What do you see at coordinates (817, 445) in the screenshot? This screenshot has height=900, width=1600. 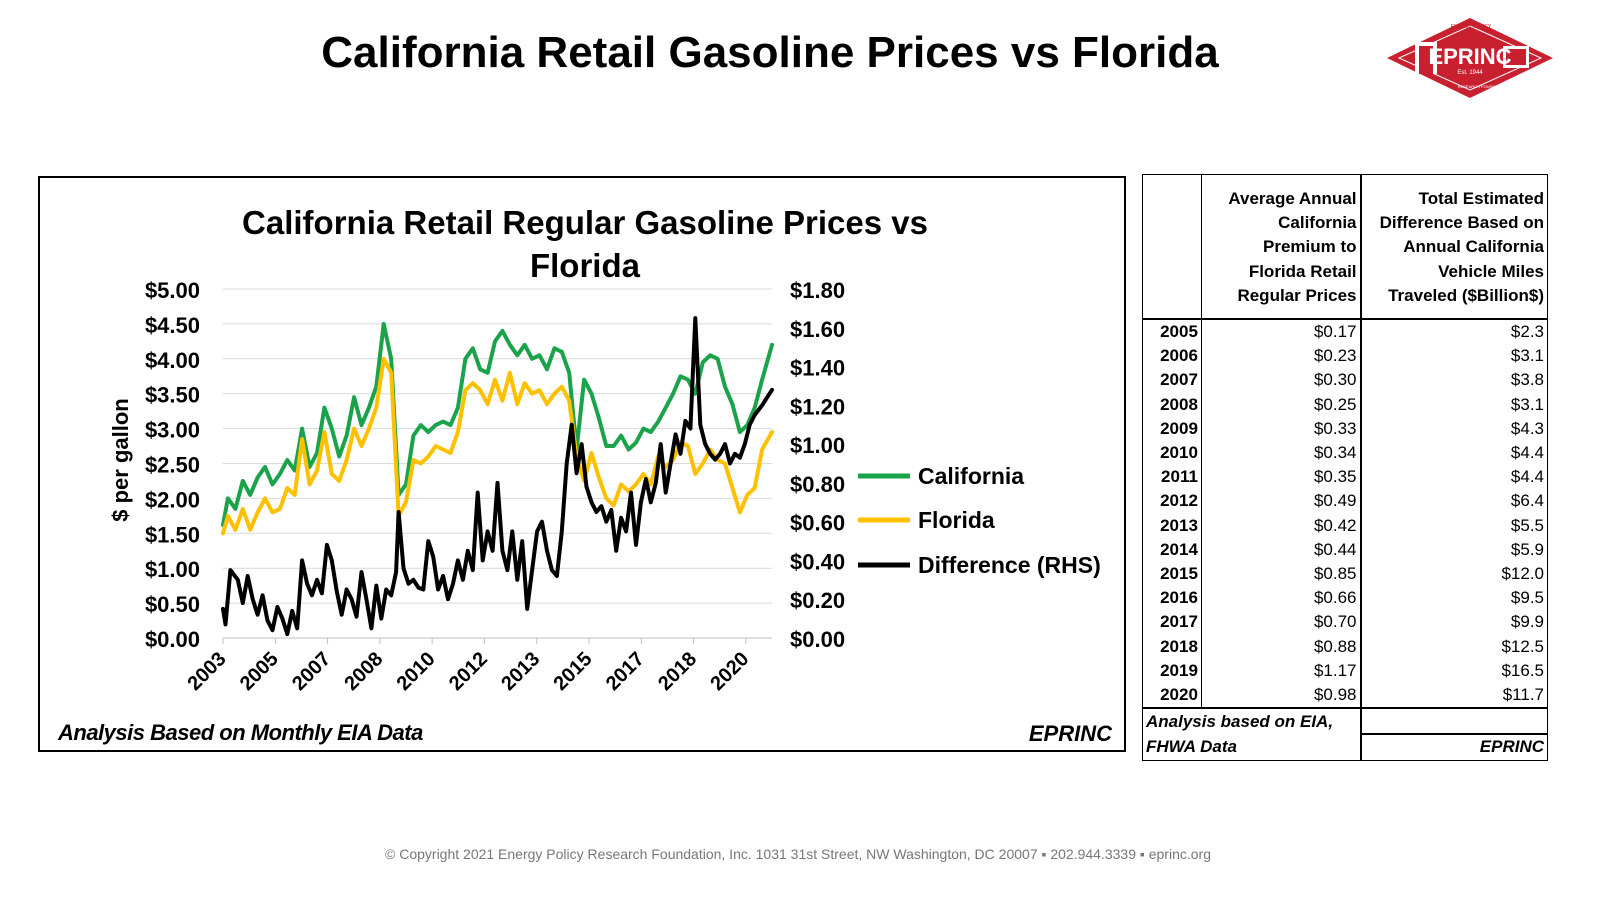 I see `y-tick-label-right: $1.00` at bounding box center [817, 445].